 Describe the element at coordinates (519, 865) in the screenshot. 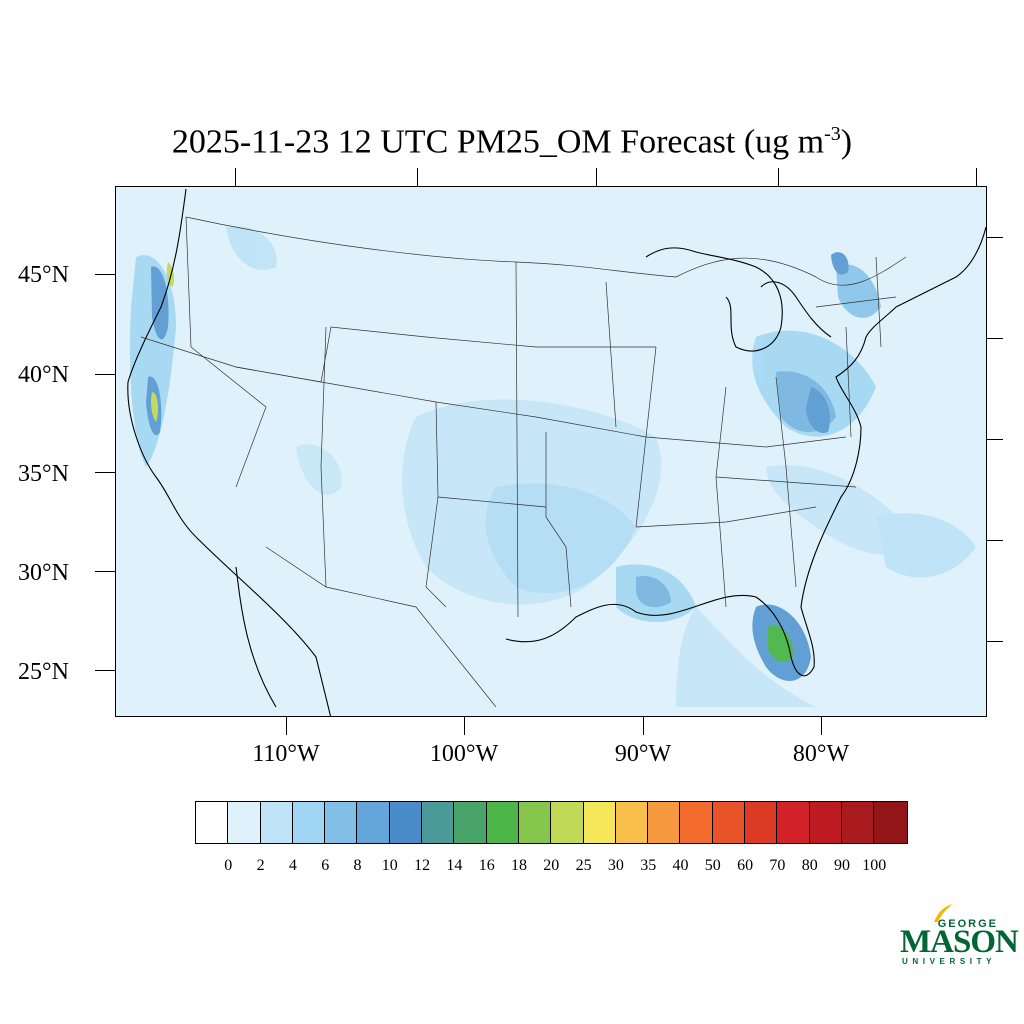

I see `colorbar-label: 18` at that location.